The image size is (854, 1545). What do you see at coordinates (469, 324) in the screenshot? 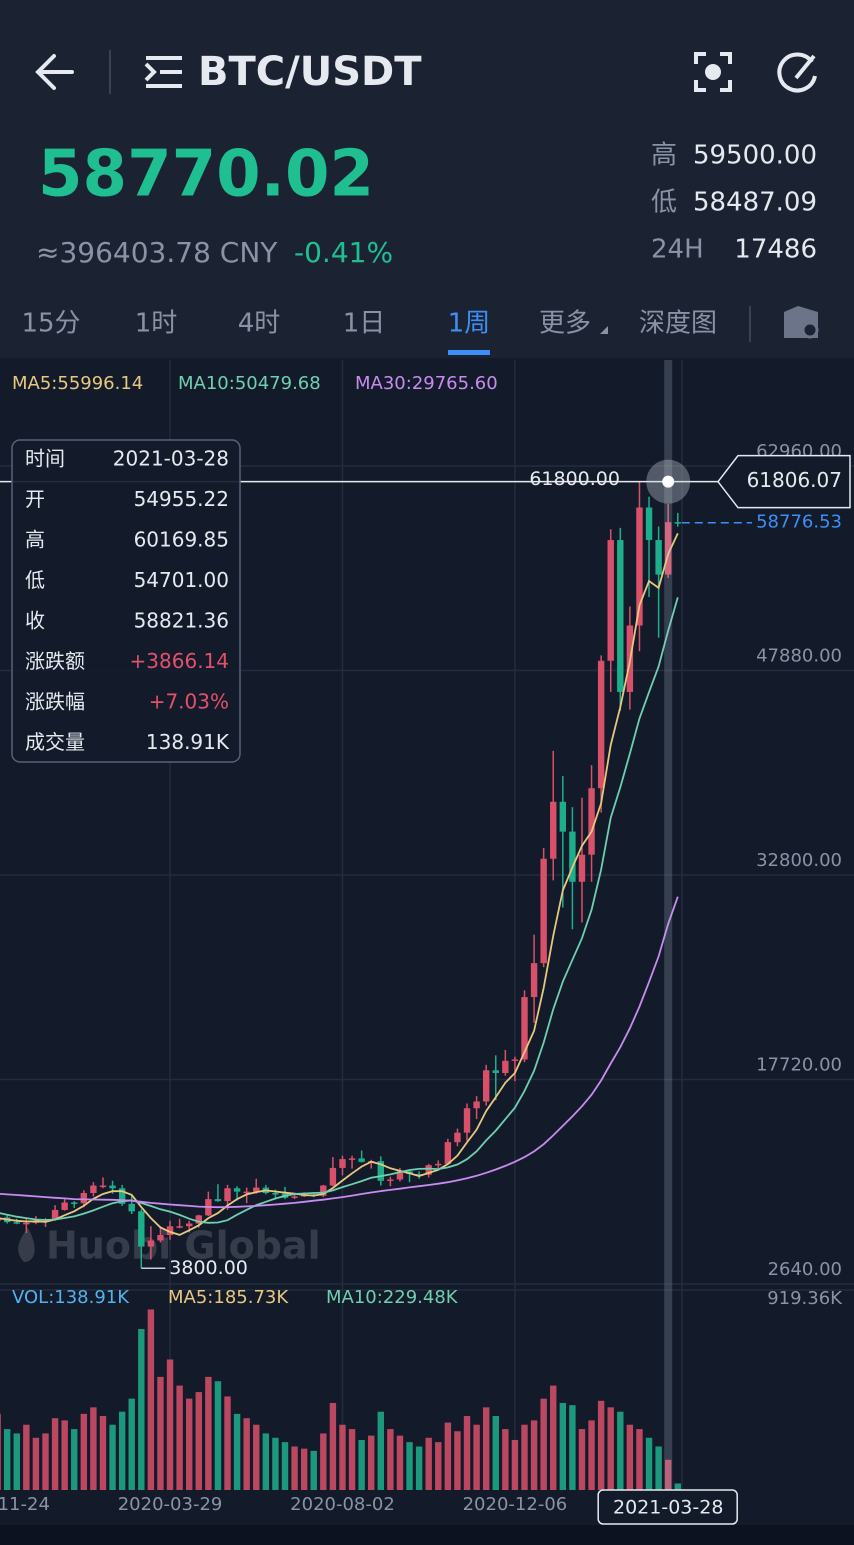
I see `tab: 1周` at bounding box center [469, 324].